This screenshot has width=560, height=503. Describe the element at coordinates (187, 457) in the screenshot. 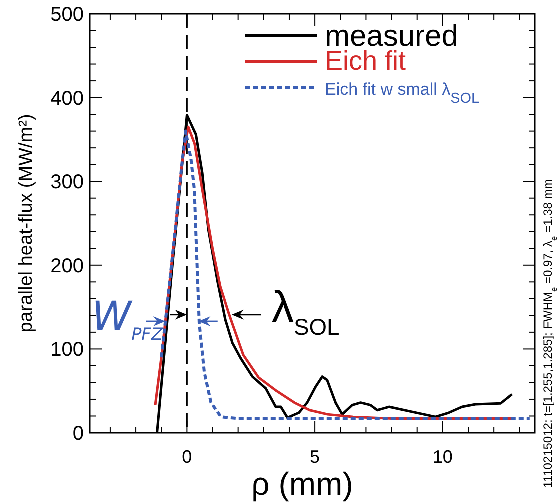

I see `x-tick-label: 0` at that location.